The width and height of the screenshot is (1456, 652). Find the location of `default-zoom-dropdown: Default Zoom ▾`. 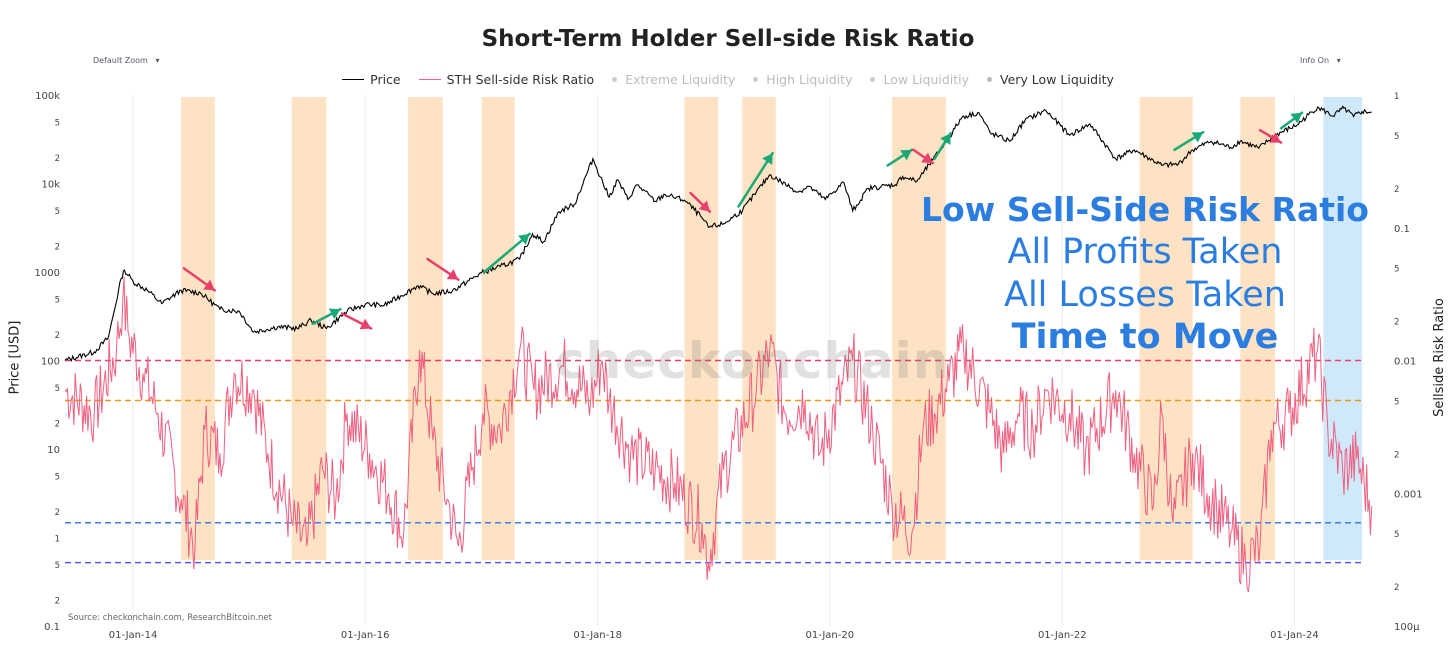

default-zoom-dropdown: Default Zoom ▾ is located at coordinates (126, 60).